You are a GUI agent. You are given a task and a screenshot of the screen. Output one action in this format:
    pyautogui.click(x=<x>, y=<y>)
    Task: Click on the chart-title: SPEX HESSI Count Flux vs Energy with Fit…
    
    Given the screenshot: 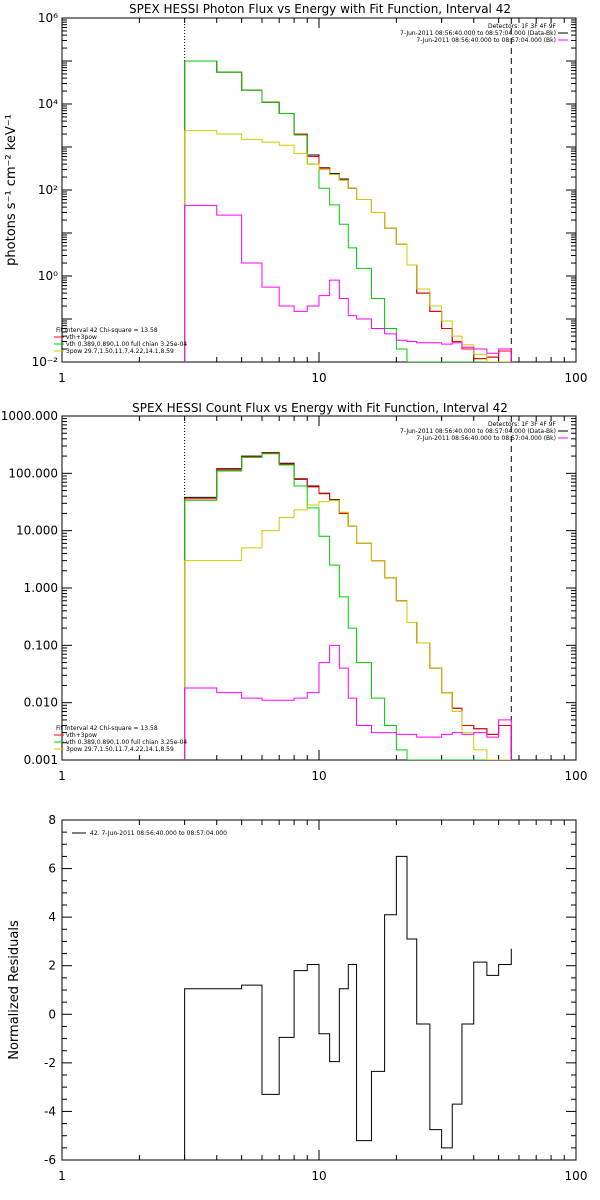 What is the action you would take?
    pyautogui.click(x=320, y=408)
    